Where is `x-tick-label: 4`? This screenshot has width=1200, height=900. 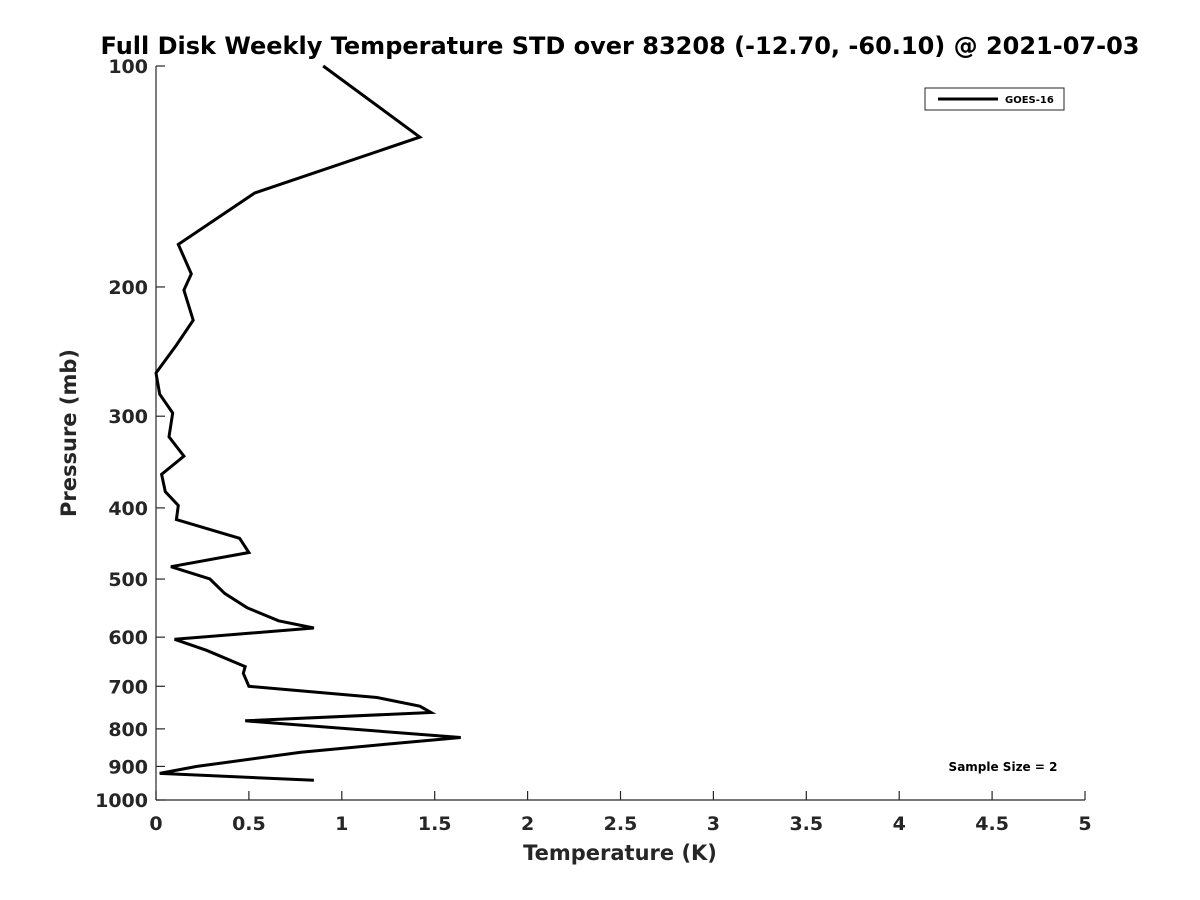
x-tick-label: 4 is located at coordinates (899, 824).